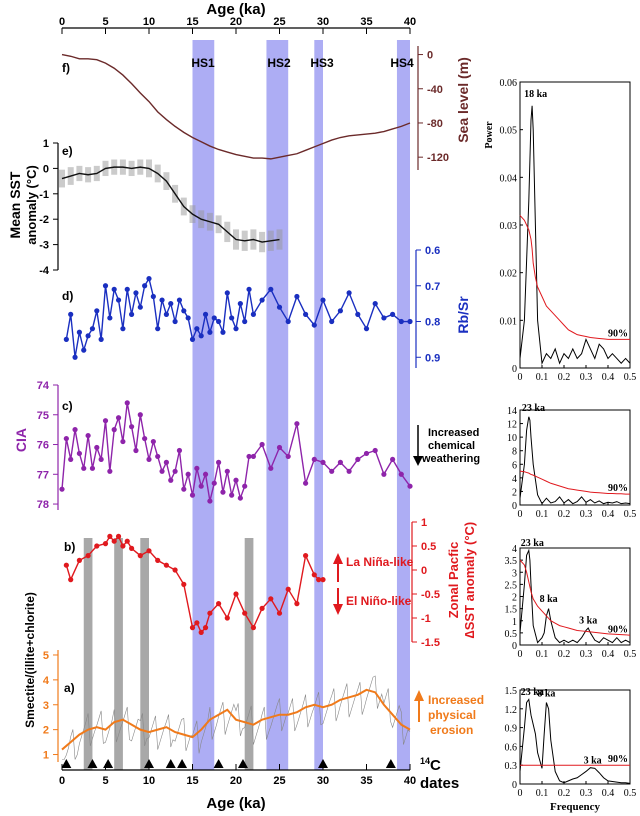 The width and height of the screenshot is (640, 816). What do you see at coordinates (366, 22) in the screenshot?
I see `top-x-tick-label: 35` at bounding box center [366, 22].